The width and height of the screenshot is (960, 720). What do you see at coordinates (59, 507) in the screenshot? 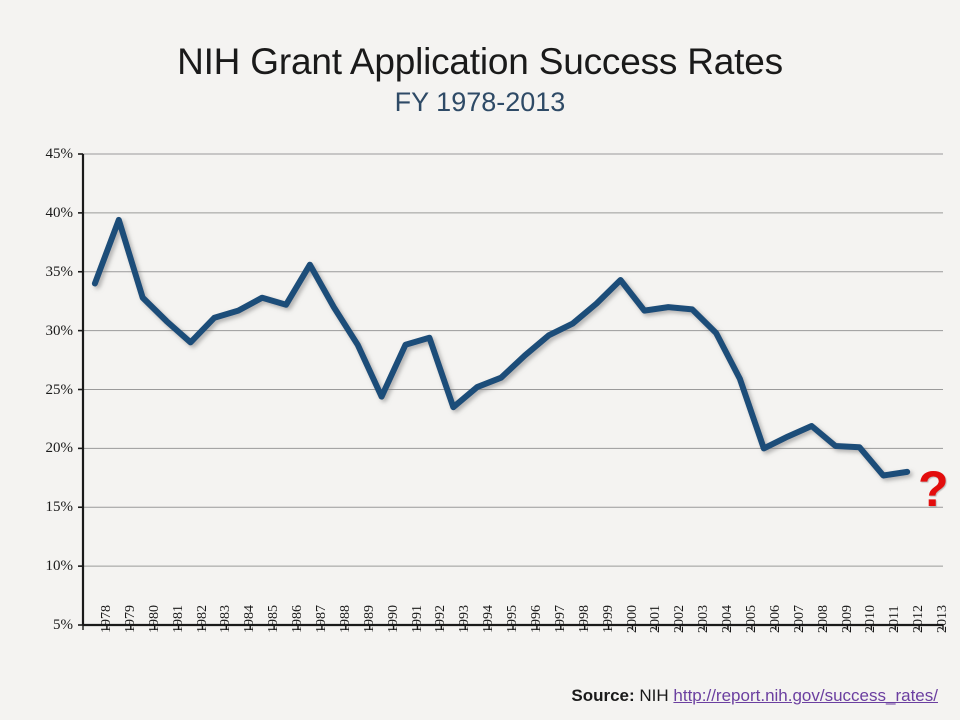
I see `y-axis-tick-label: 15%` at bounding box center [59, 507].